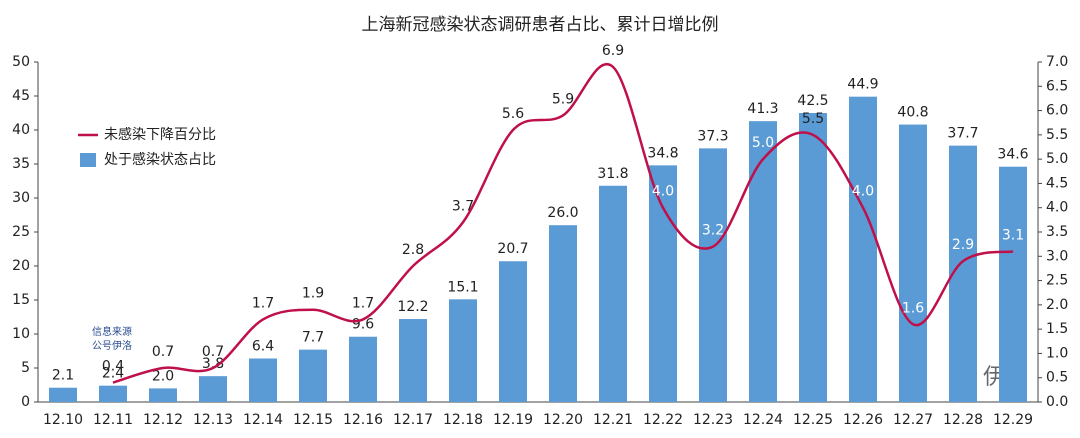  What do you see at coordinates (163, 420) in the screenshot?
I see `x-tick-label: 12.12` at bounding box center [163, 420].